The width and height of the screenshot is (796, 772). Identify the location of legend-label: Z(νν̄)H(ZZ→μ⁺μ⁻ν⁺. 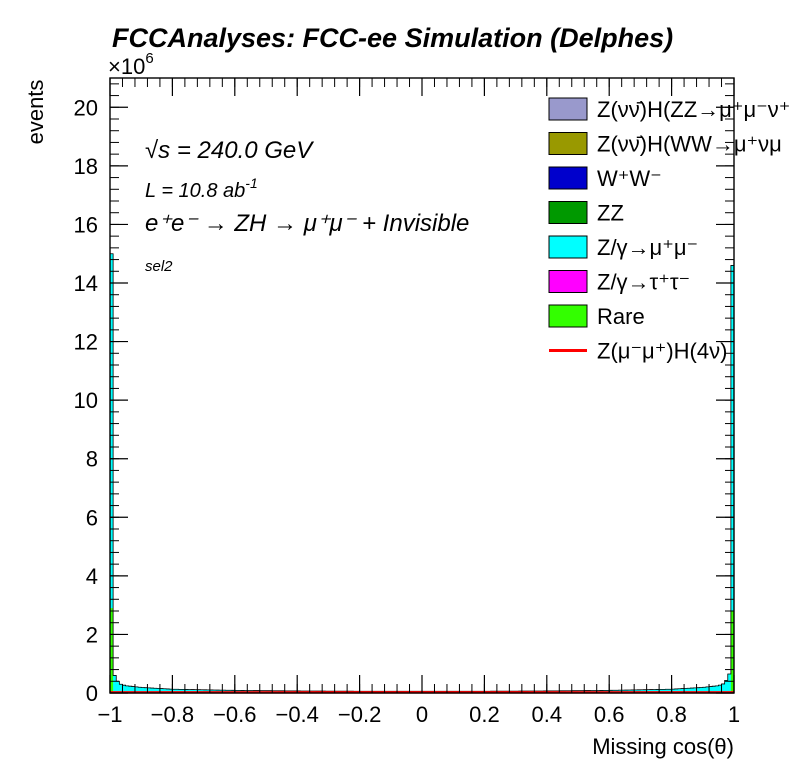
(693, 109).